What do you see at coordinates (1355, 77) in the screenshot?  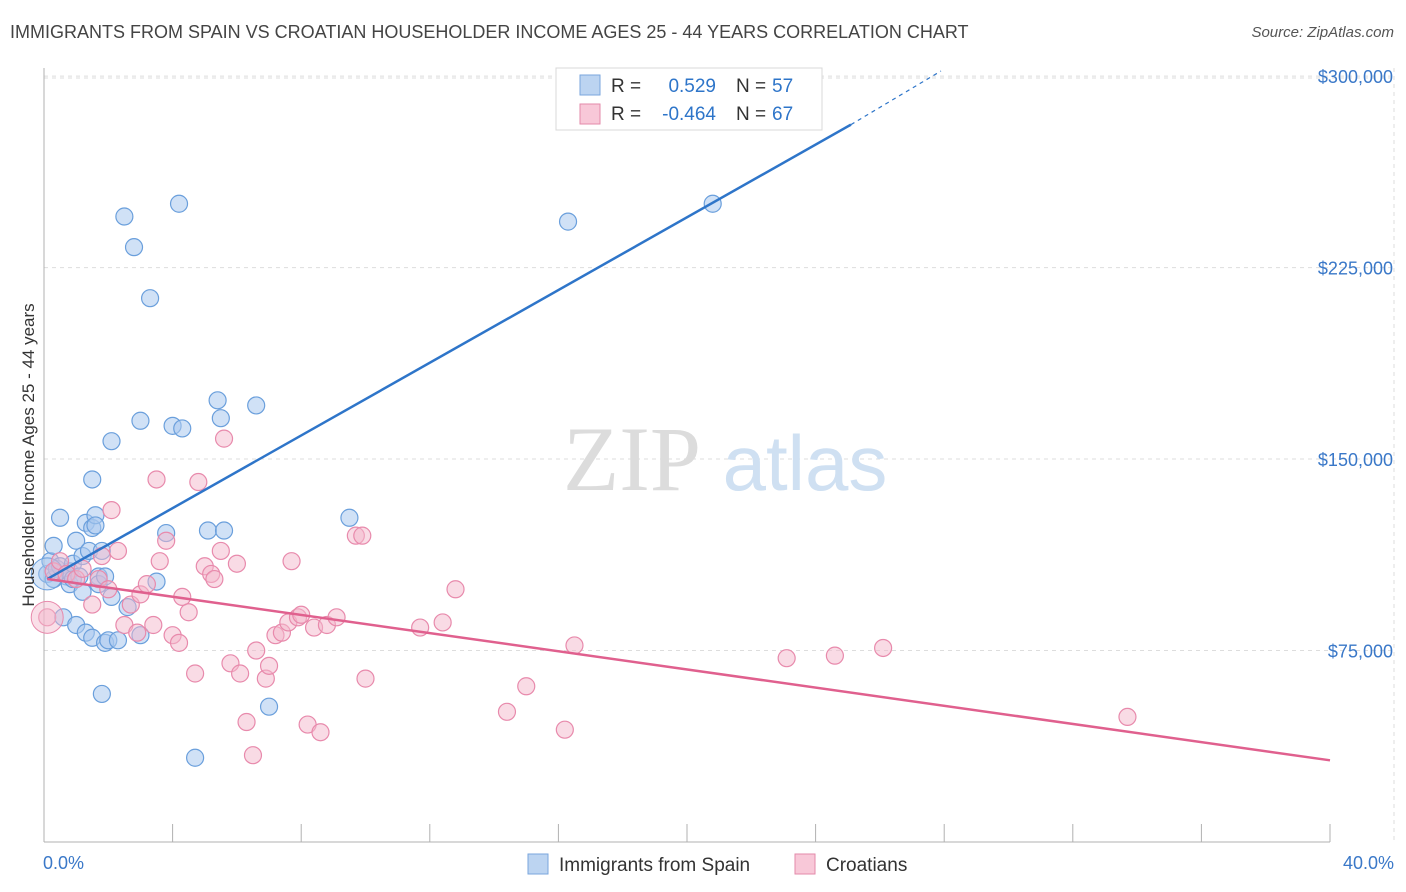 I see `y-tick-label: $300,000` at bounding box center [1355, 77].